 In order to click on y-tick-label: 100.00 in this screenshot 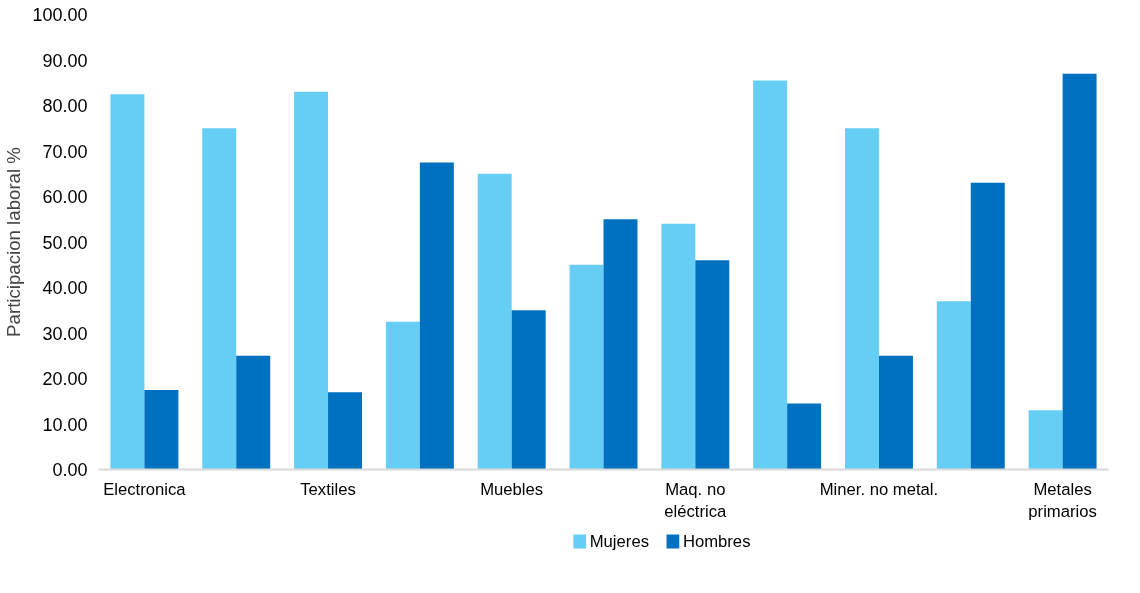, I will do `click(60, 15)`.